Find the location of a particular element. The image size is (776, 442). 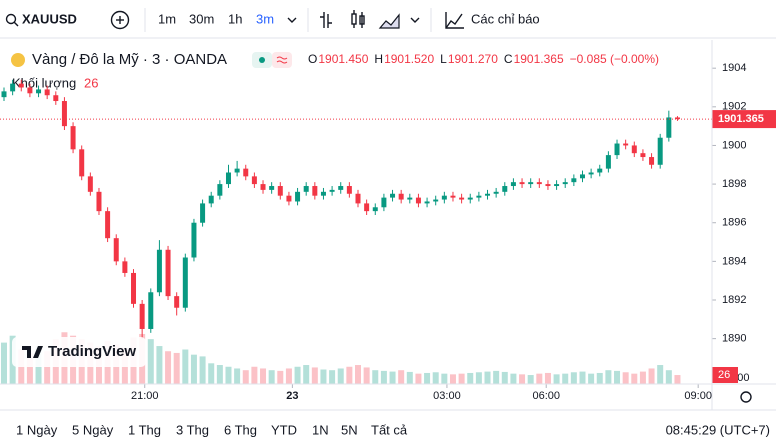

y-tick-label: 1902 is located at coordinates (734, 107).